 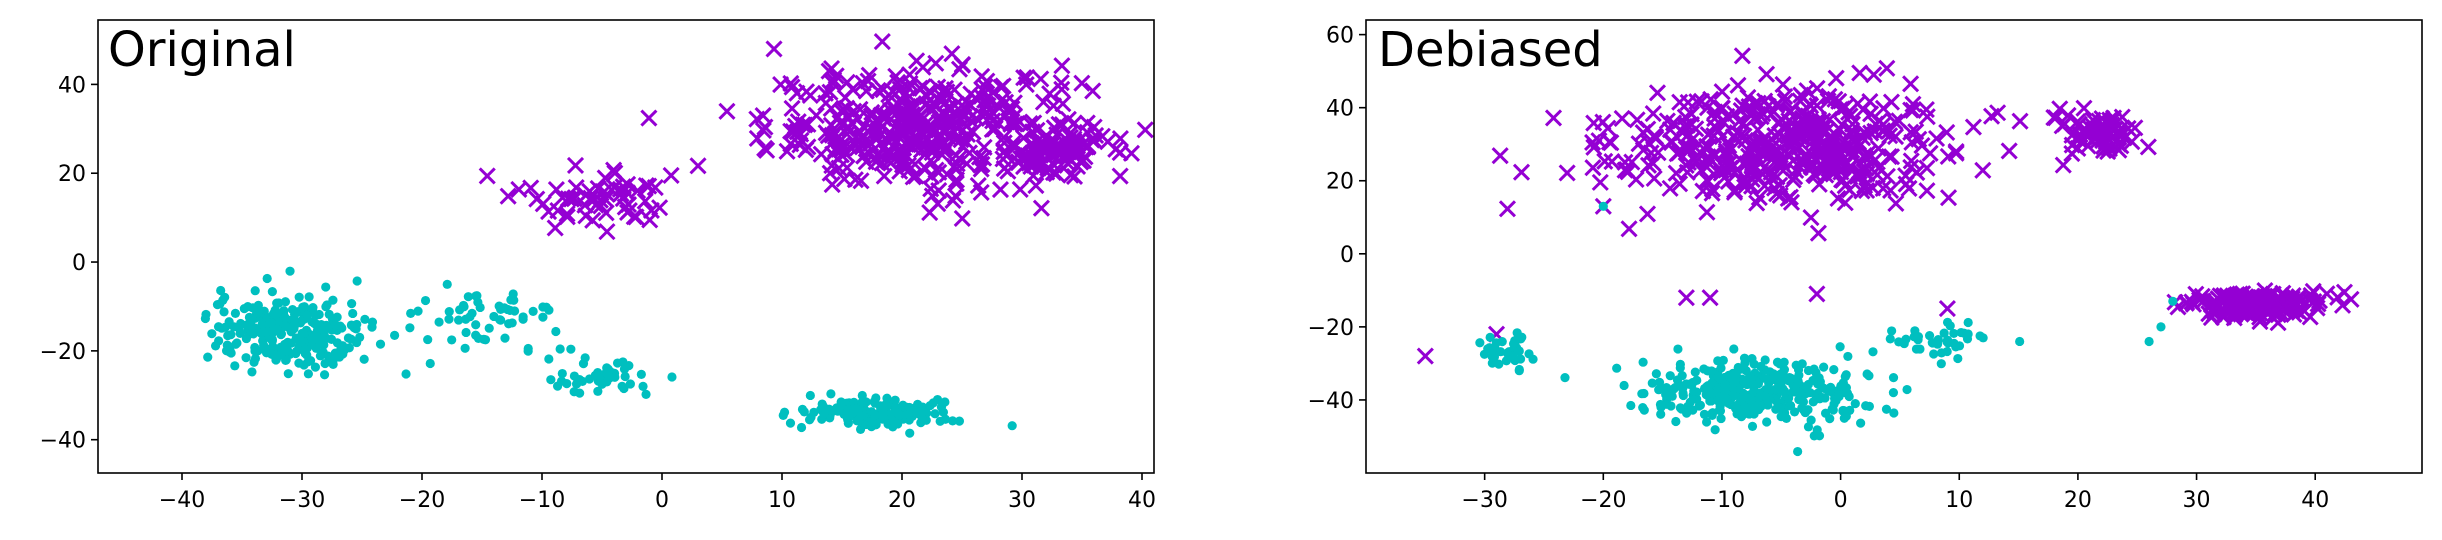 What do you see at coordinates (1340, 182) in the screenshot?
I see `debiased-y-tick-label: 20` at bounding box center [1340, 182].